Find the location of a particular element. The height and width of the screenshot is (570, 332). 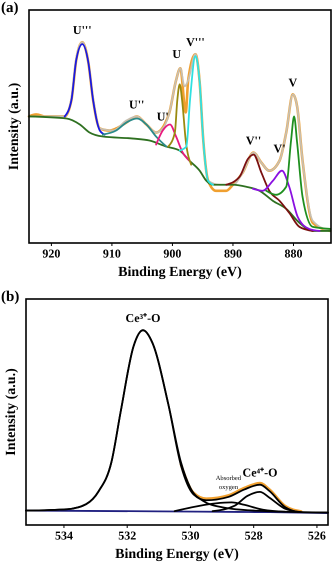

annotation: V'' is located at coordinates (254, 141).